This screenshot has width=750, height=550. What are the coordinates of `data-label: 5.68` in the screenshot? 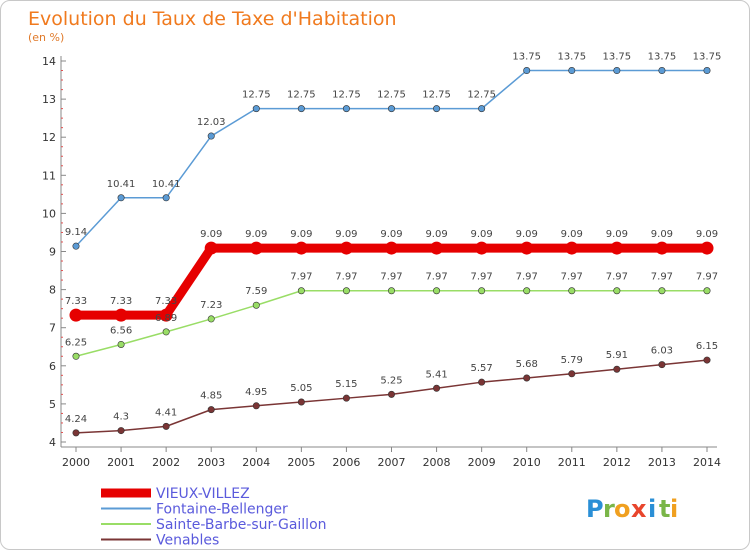 It's located at (527, 364).